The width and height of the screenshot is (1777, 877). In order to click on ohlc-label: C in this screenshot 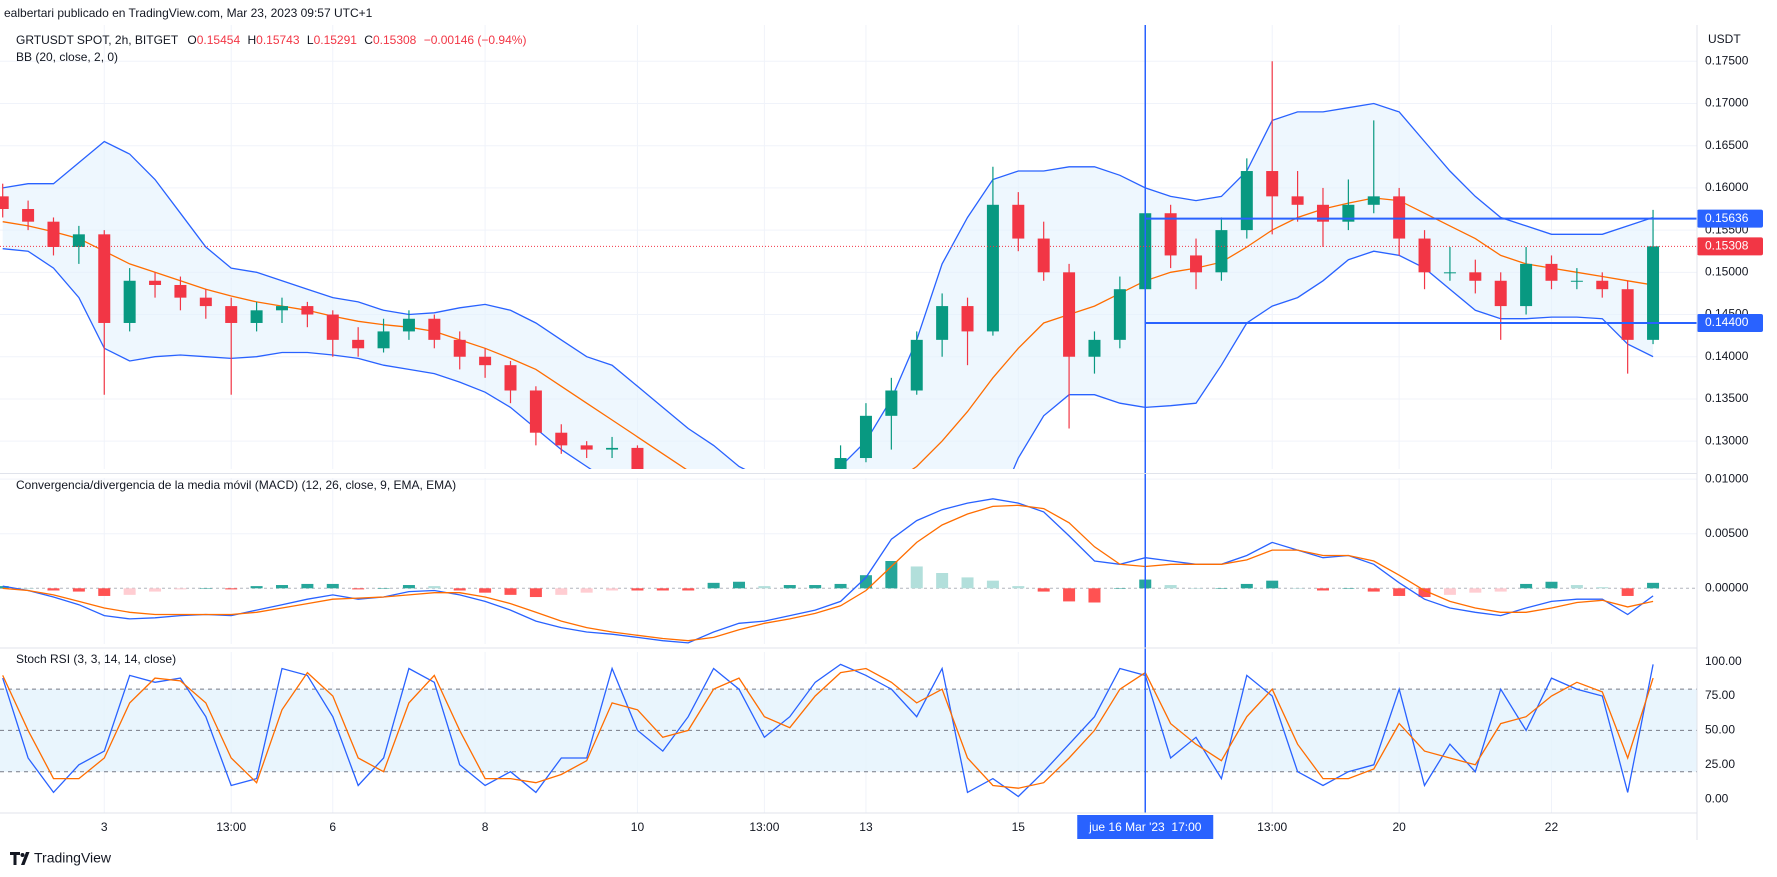, I will do `click(368, 40)`.